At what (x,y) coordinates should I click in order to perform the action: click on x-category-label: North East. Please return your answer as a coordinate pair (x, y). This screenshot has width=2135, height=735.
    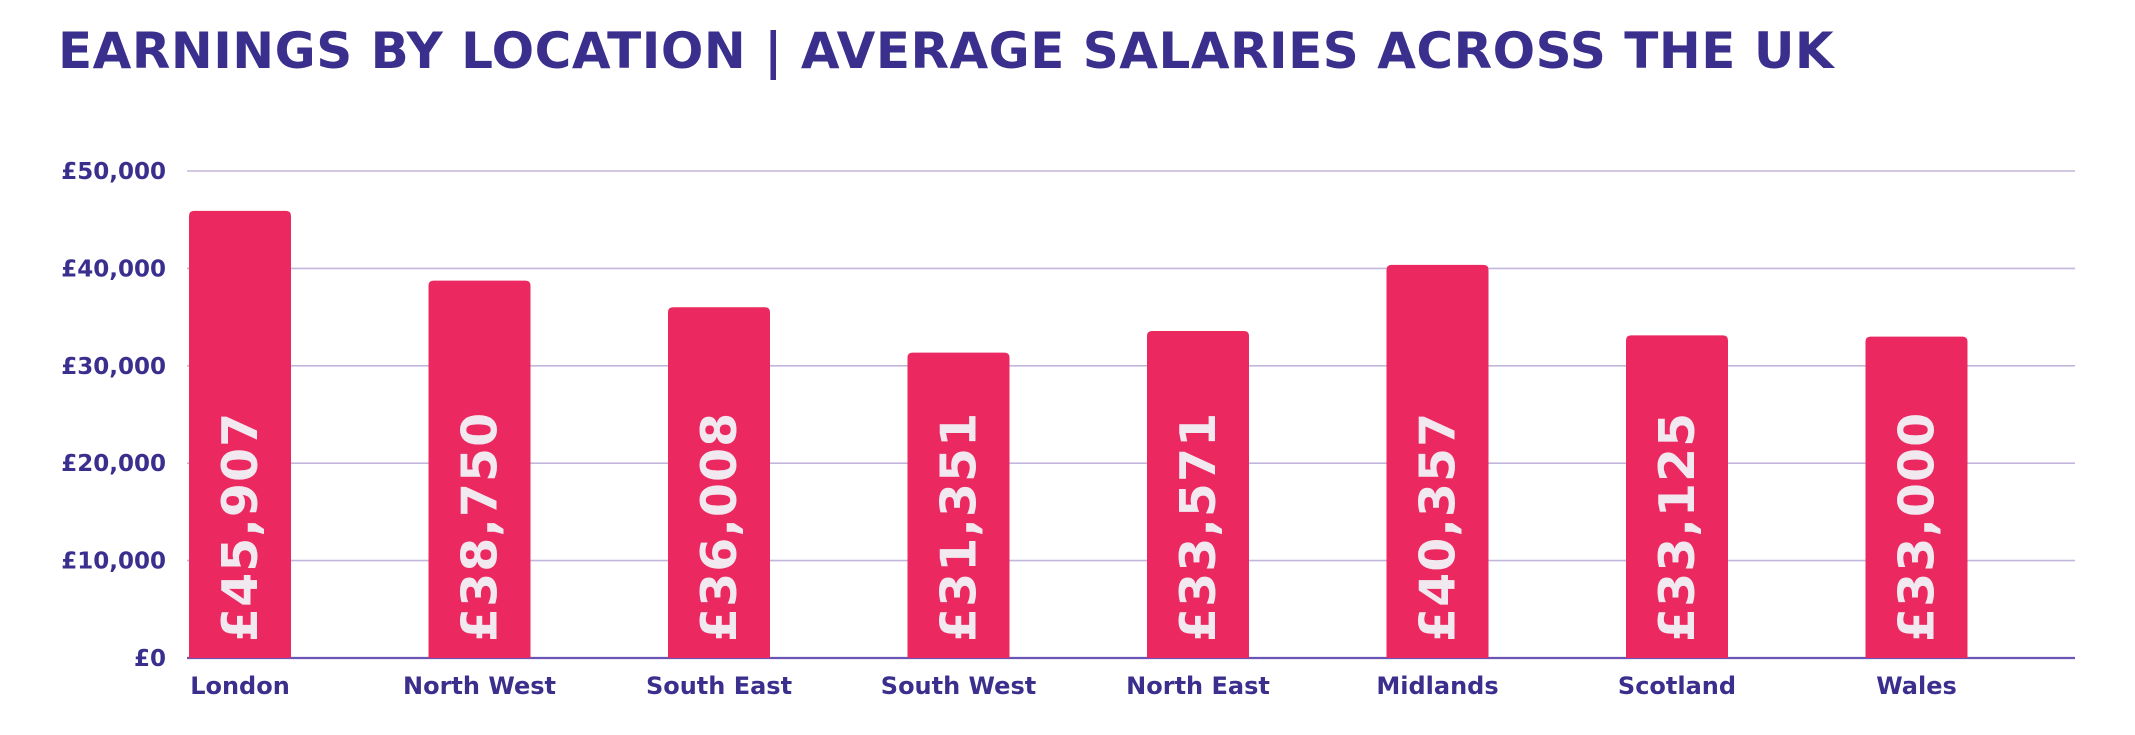
    Looking at the image, I should click on (1198, 686).